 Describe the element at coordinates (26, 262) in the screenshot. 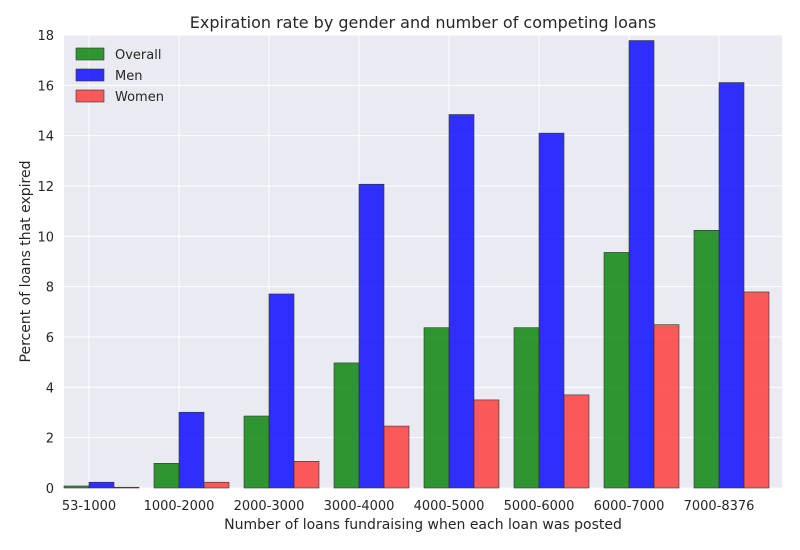

I see `y-axis-label: Percent of loans that expired` at that location.